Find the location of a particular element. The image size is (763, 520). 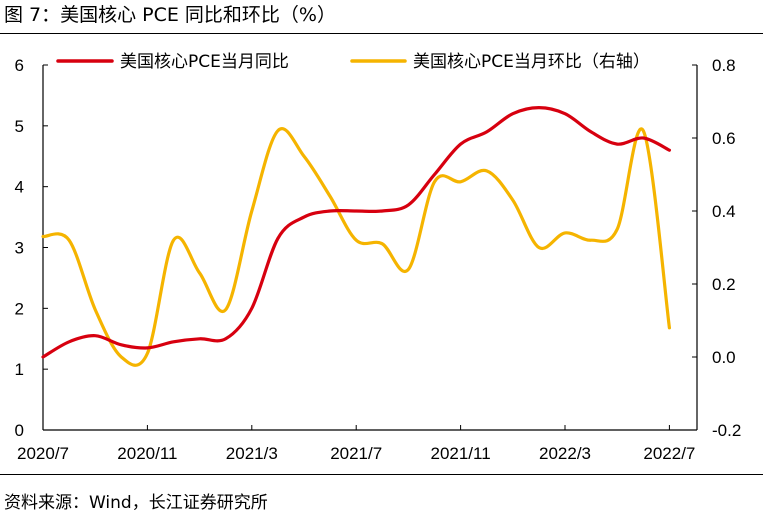

right-tick-label: 0.4 is located at coordinates (724, 211).